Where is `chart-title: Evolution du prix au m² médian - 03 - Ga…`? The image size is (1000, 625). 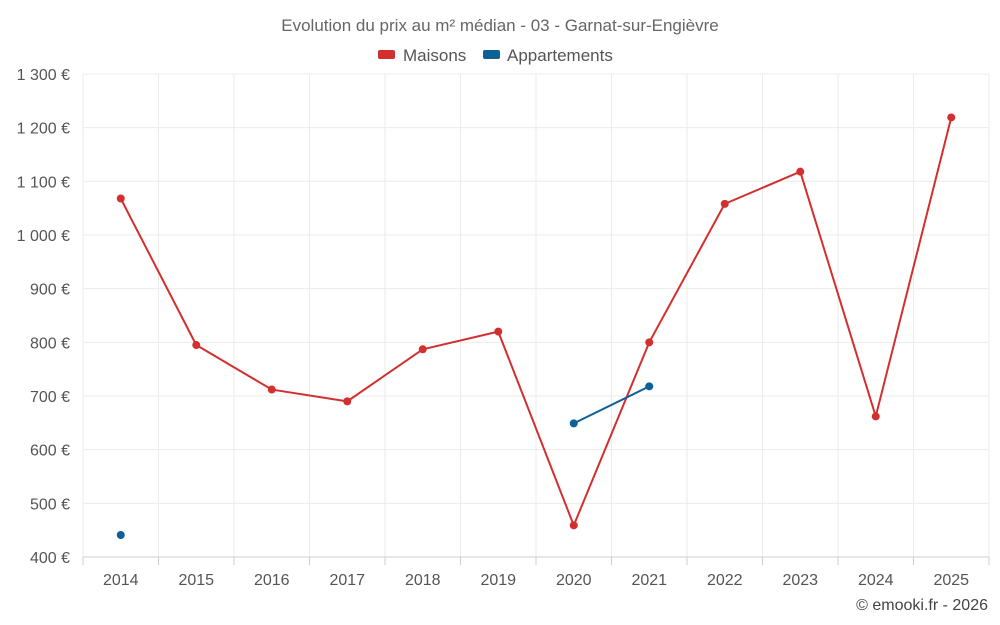 chart-title: Evolution du prix au m² médian - 03 - Ga… is located at coordinates (499, 25).